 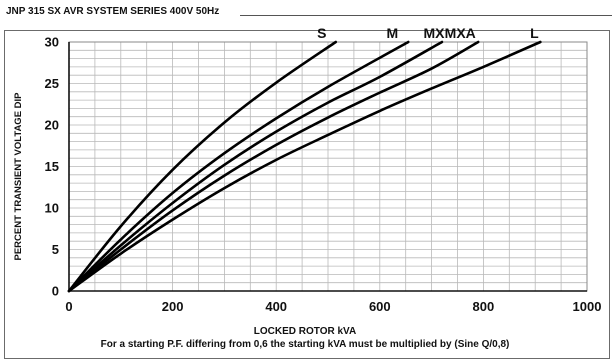 What do you see at coordinates (534, 33) in the screenshot?
I see `series-label-l: L` at bounding box center [534, 33].